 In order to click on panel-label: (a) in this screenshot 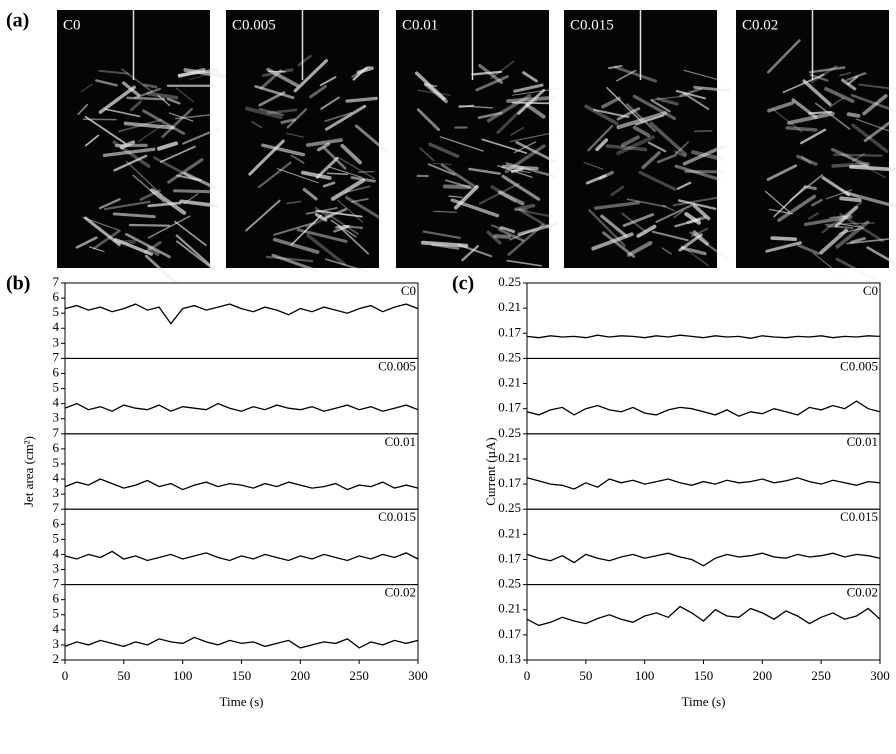, I will do `click(17, 21)`.